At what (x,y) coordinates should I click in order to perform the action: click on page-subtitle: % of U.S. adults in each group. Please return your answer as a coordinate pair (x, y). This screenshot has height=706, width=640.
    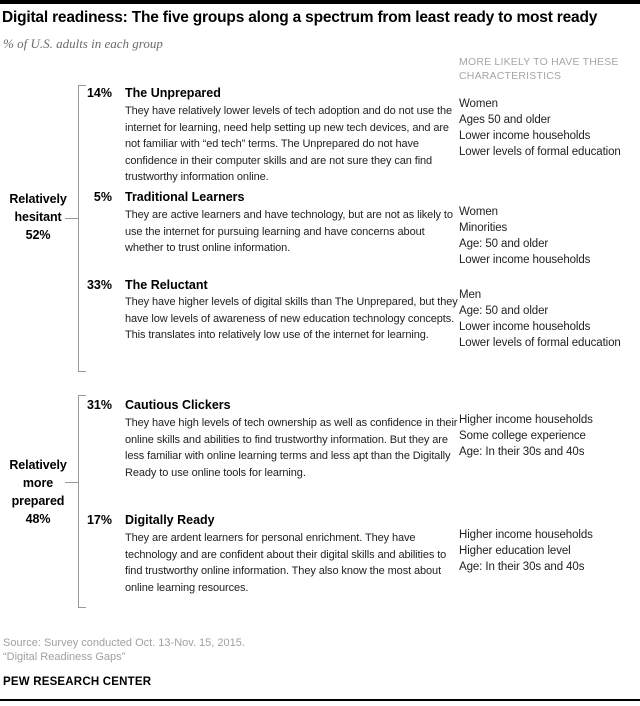
    Looking at the image, I should click on (83, 43).